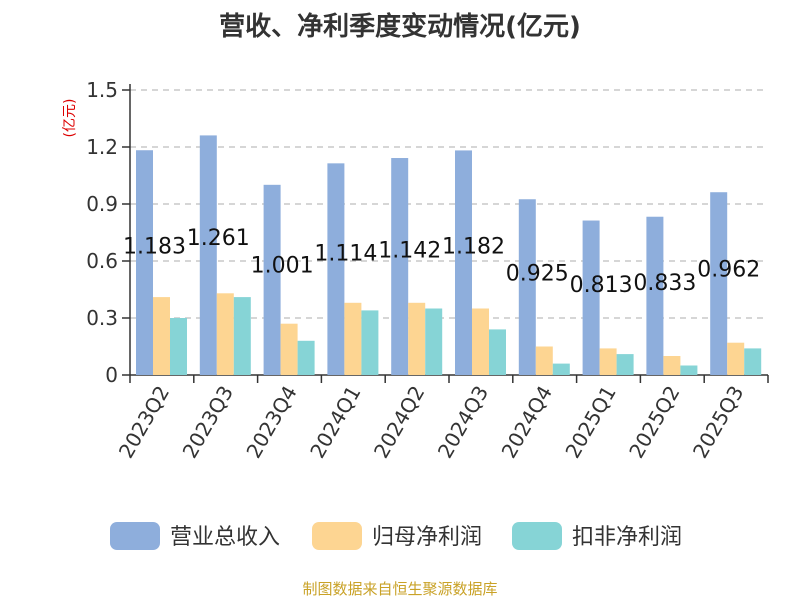 This screenshot has height=600, width=800. I want to click on data-label: 1.001, so click(282, 265).